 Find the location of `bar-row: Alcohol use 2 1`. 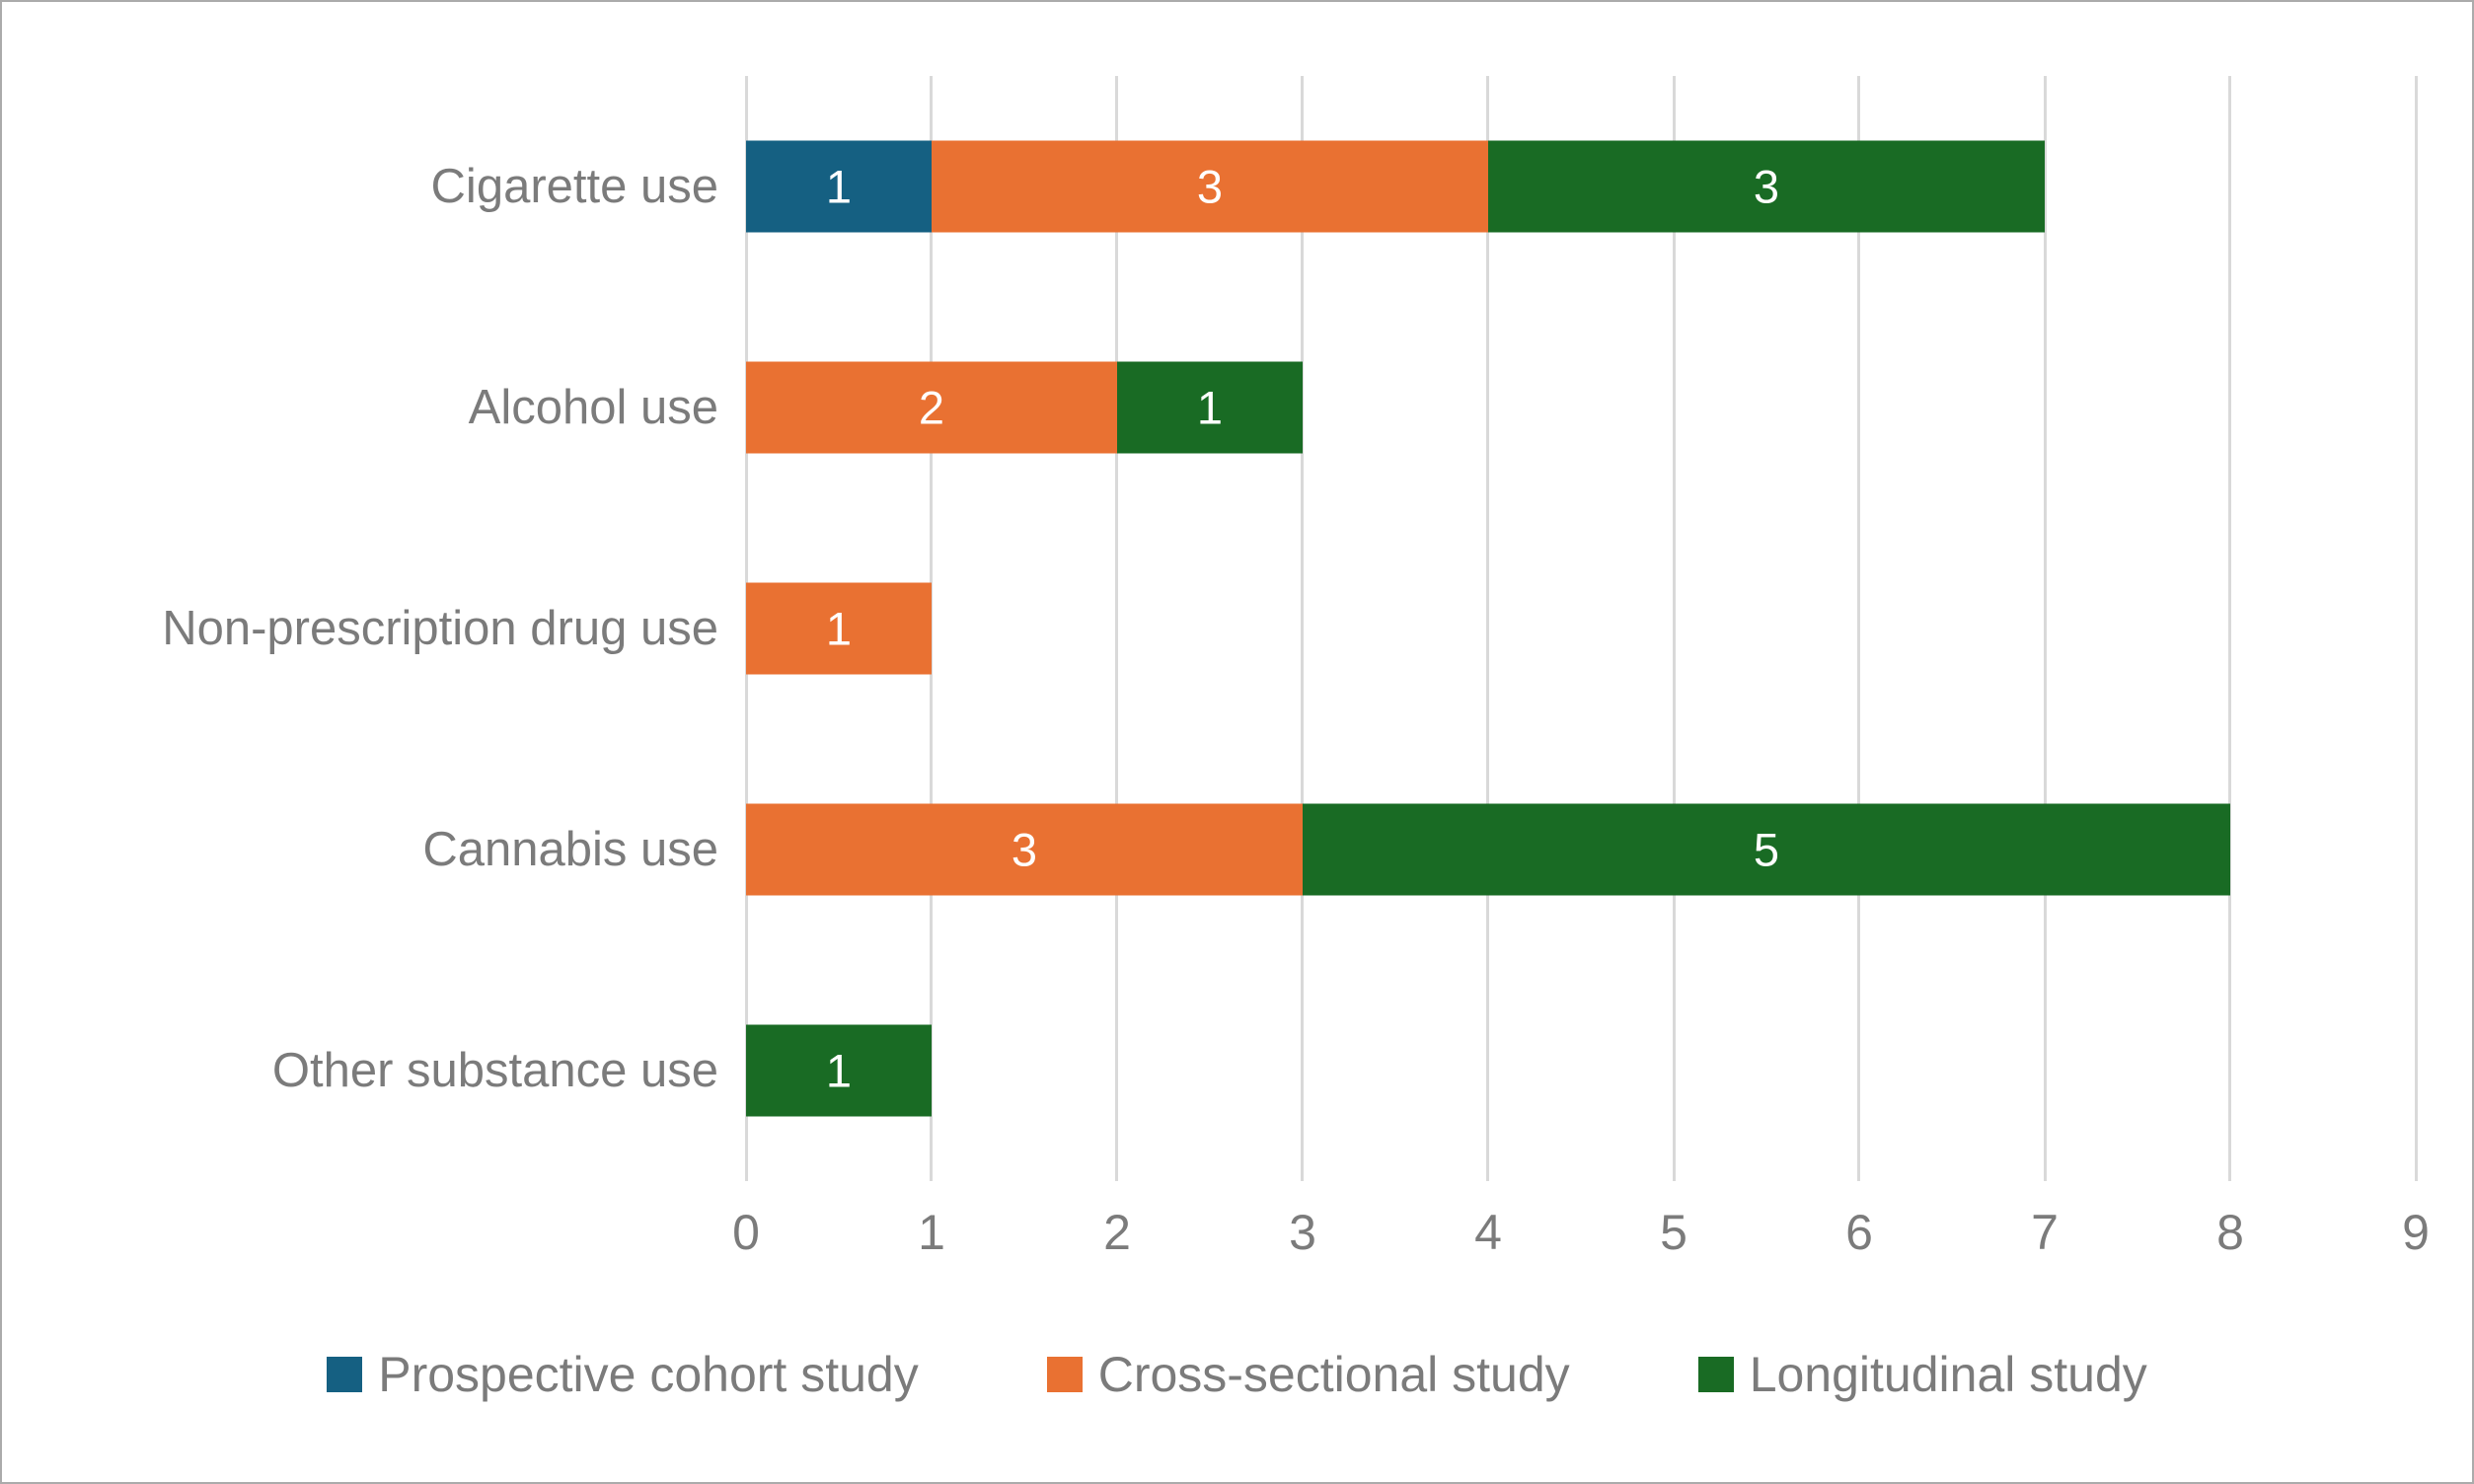

bar-row: Alcohol use 2 1 is located at coordinates (1442, 407).